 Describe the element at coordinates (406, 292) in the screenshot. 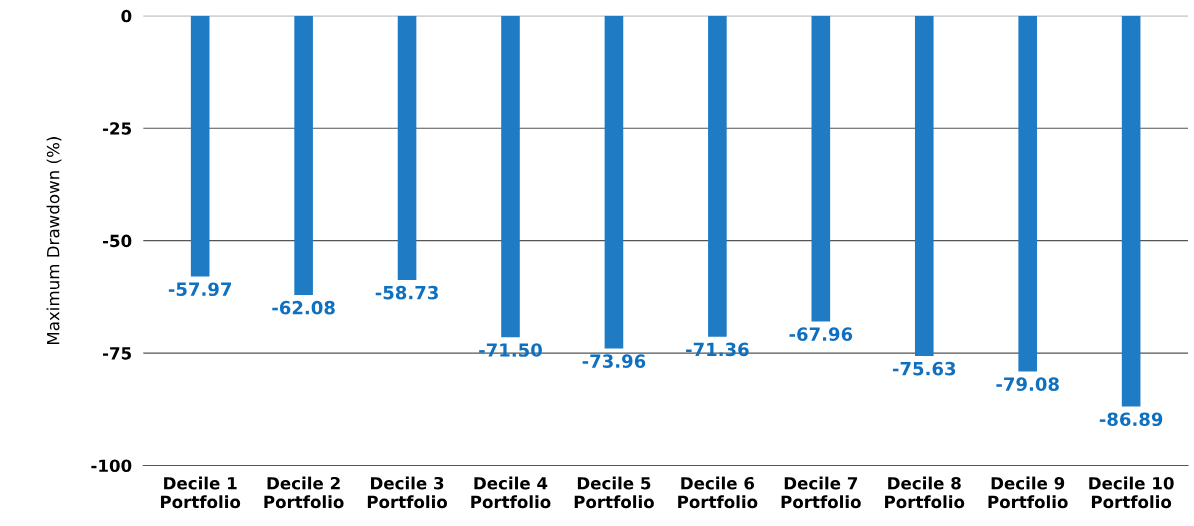

I see `data-label: -58.73` at that location.